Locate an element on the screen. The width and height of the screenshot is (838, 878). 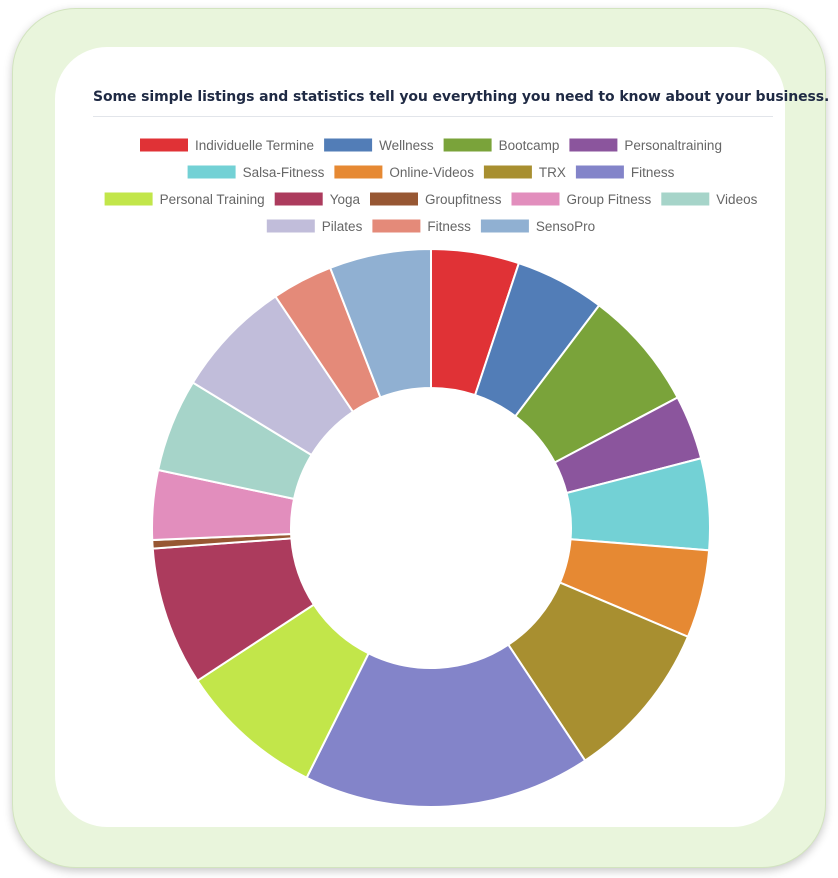
legend-label: Videos is located at coordinates (736, 199).